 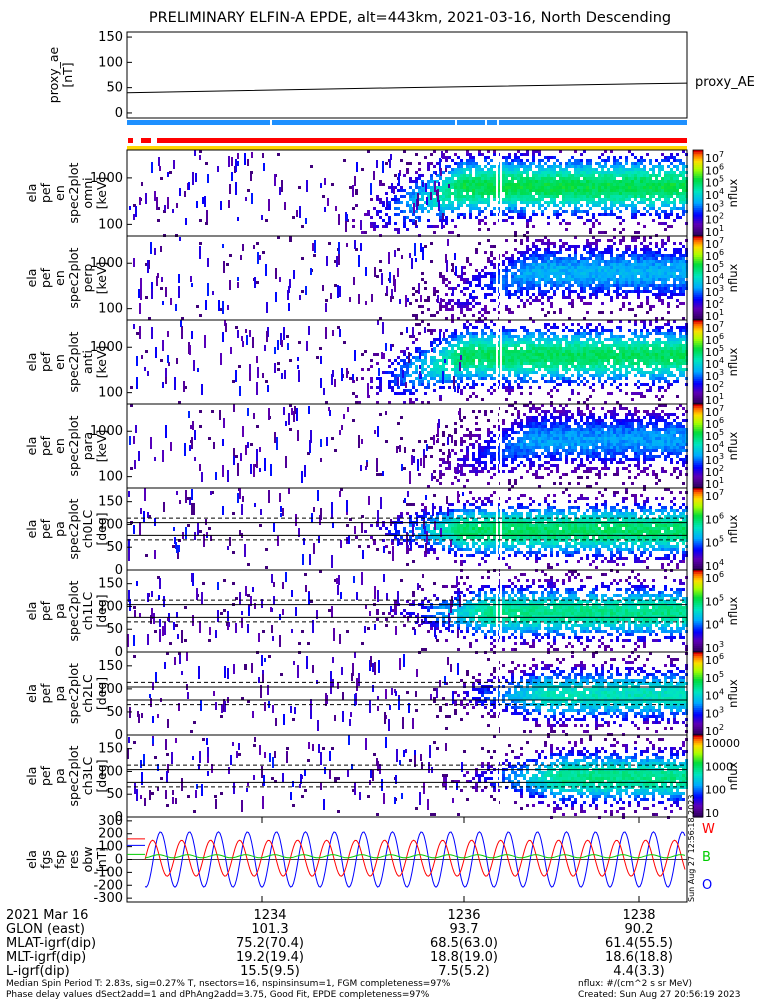 What do you see at coordinates (501, 193) in the screenshot?
I see `data-gap` at bounding box center [501, 193].